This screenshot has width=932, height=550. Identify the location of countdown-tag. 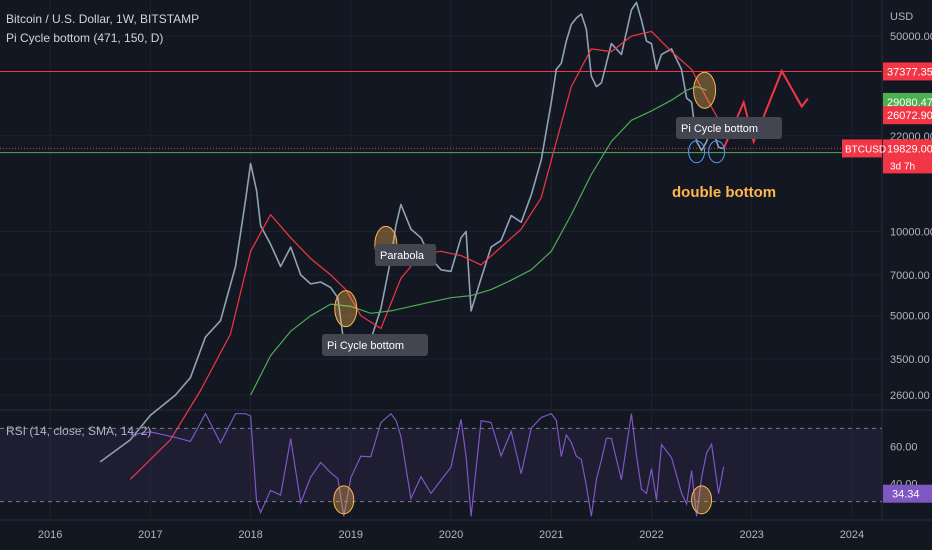
(907, 165).